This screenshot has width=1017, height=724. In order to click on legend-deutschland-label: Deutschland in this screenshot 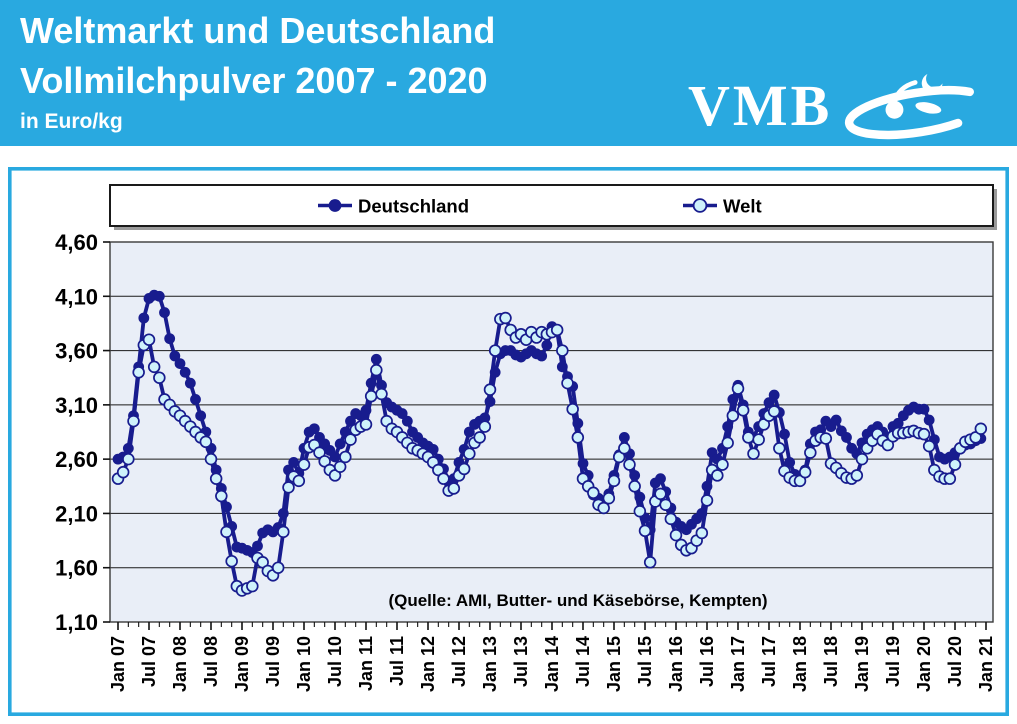, I will do `click(413, 206)`.